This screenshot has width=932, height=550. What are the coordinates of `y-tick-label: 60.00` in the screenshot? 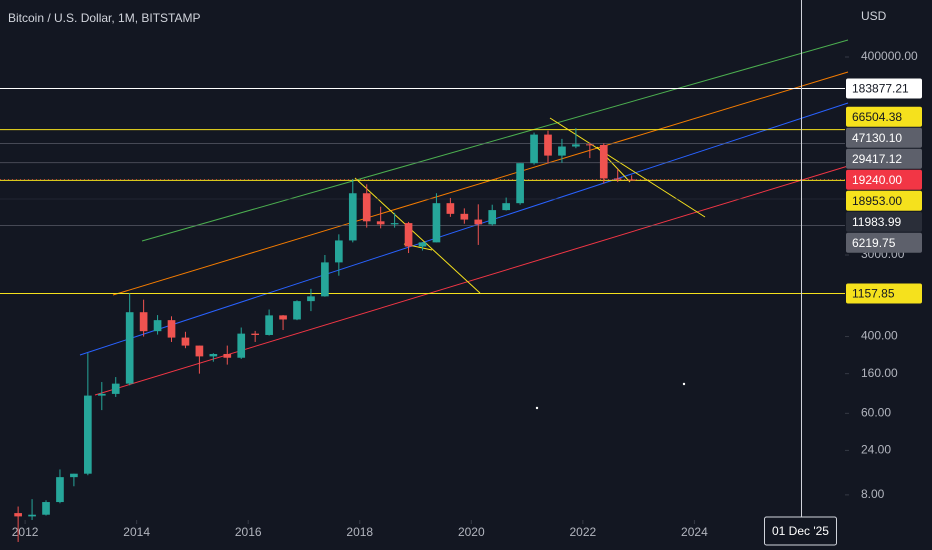 It's located at (876, 413).